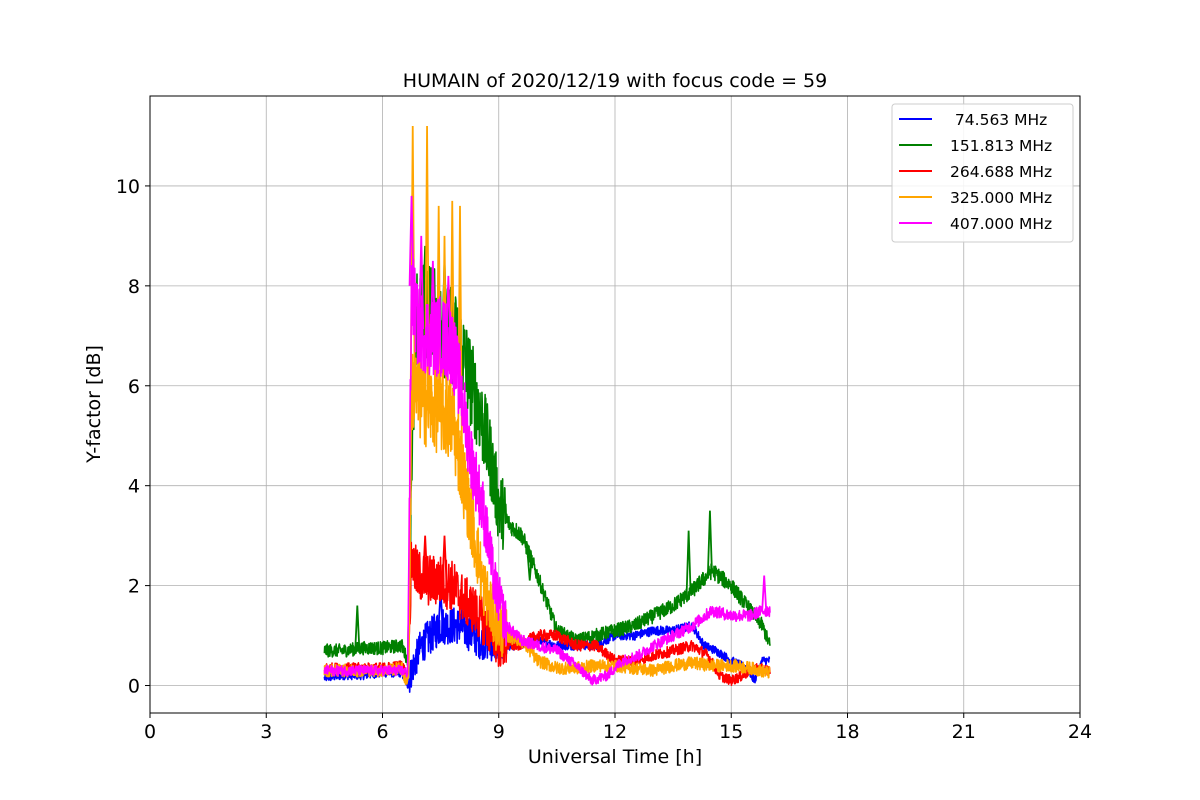  I want to click on y-tick-label: 4, so click(134, 487).